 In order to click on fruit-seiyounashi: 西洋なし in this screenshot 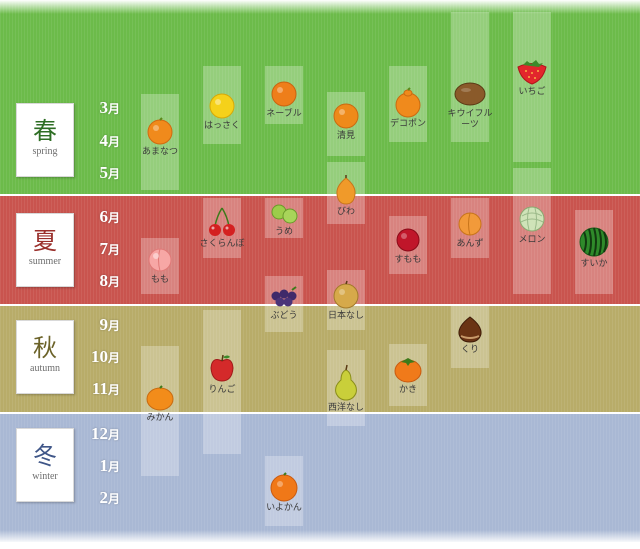, I will do `click(346, 389)`.